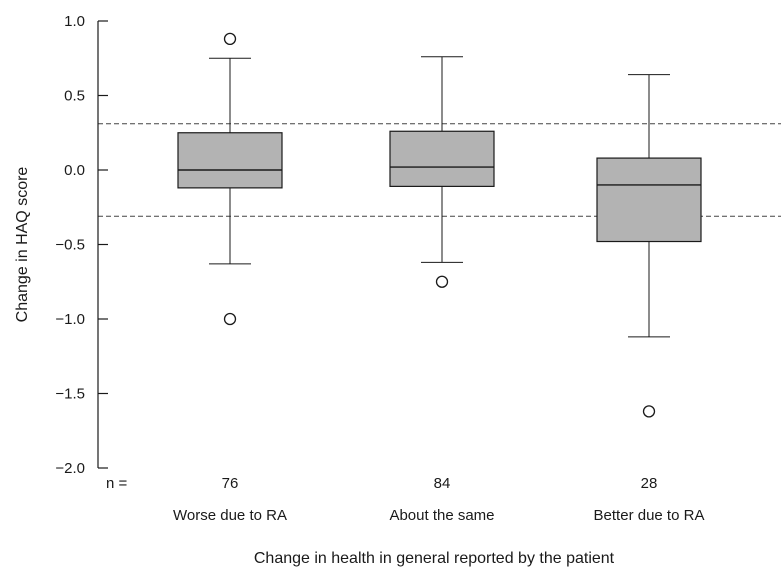  I want to click on y-tick-label: −0.5, so click(70, 245).